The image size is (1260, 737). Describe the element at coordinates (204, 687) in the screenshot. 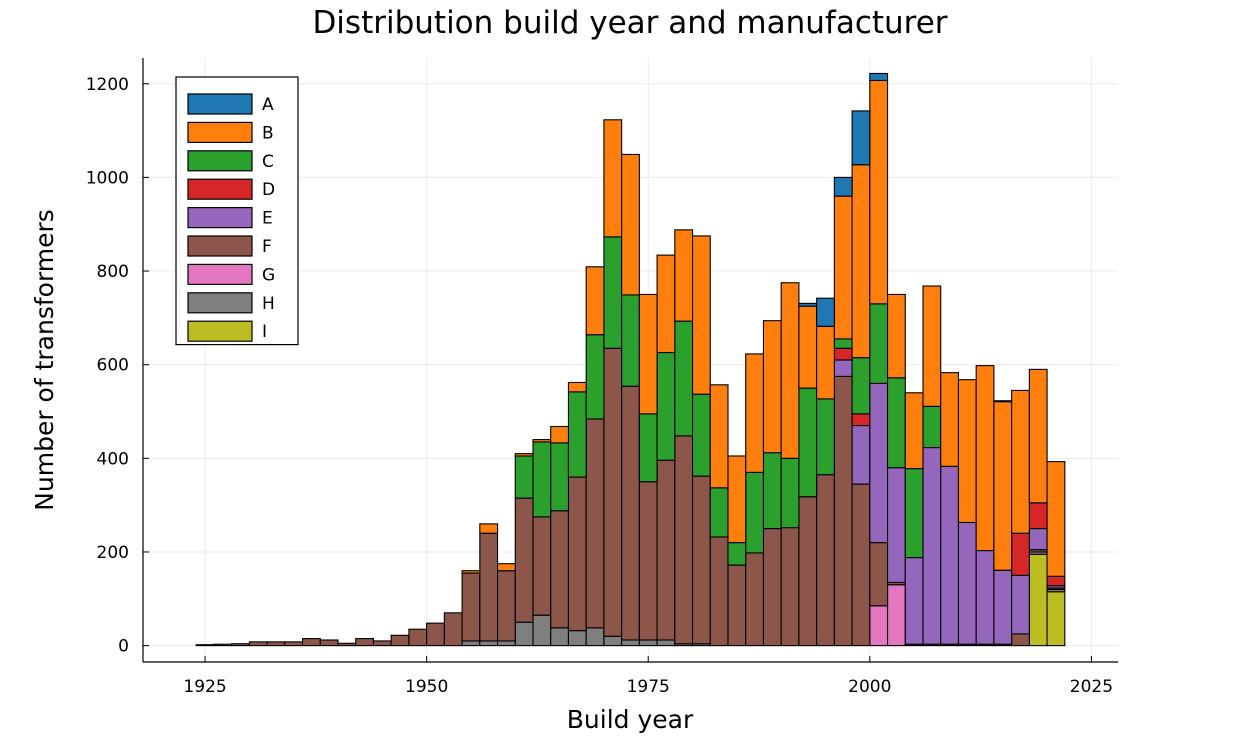

I see `x-tick-label: 1925` at that location.